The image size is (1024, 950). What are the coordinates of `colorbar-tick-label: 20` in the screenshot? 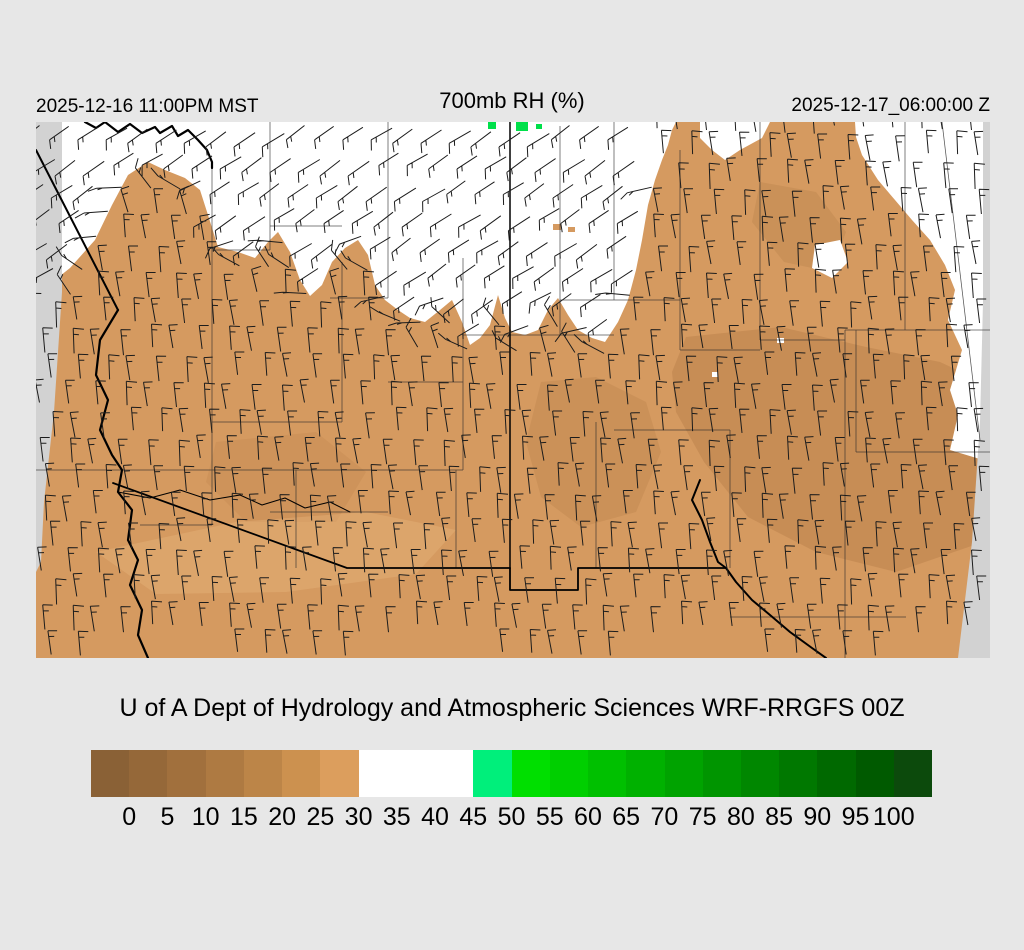 It's located at (282, 817).